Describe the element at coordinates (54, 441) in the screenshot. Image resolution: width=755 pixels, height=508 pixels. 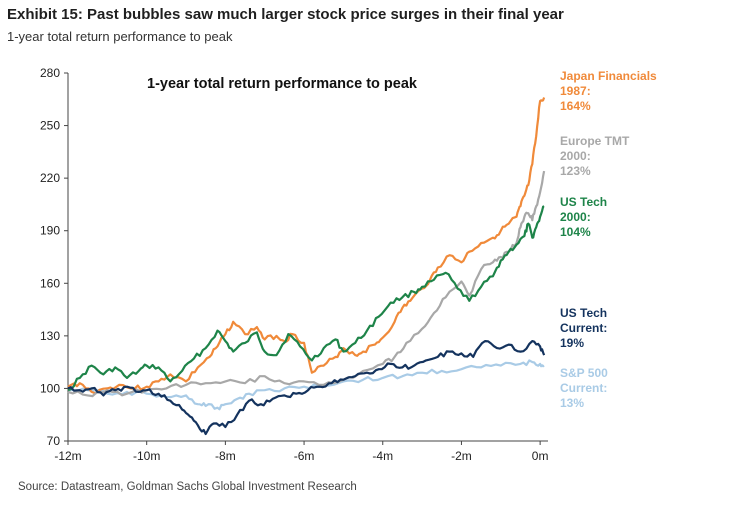
I see `y-tick-label: 70` at that location.